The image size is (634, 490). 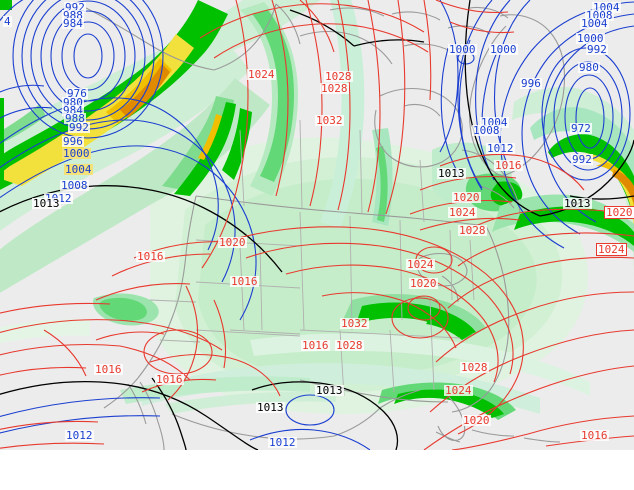 What do you see at coordinates (97, 110) in the screenshot?
I see `jet-core-pacific-yellow` at bounding box center [97, 110].